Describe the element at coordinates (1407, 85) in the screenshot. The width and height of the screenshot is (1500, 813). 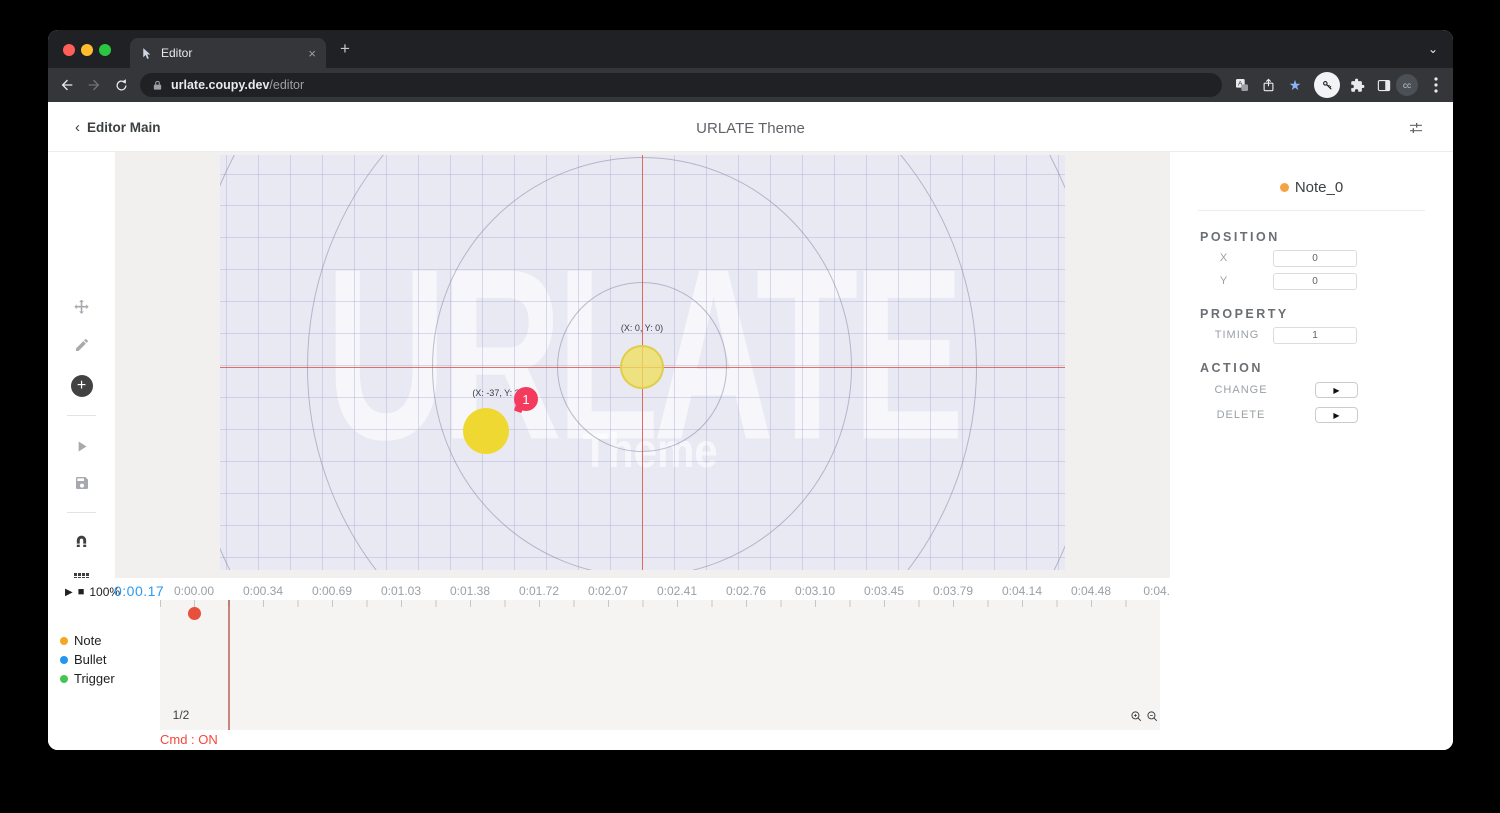
I see `profile-avatar: cc` at that location.